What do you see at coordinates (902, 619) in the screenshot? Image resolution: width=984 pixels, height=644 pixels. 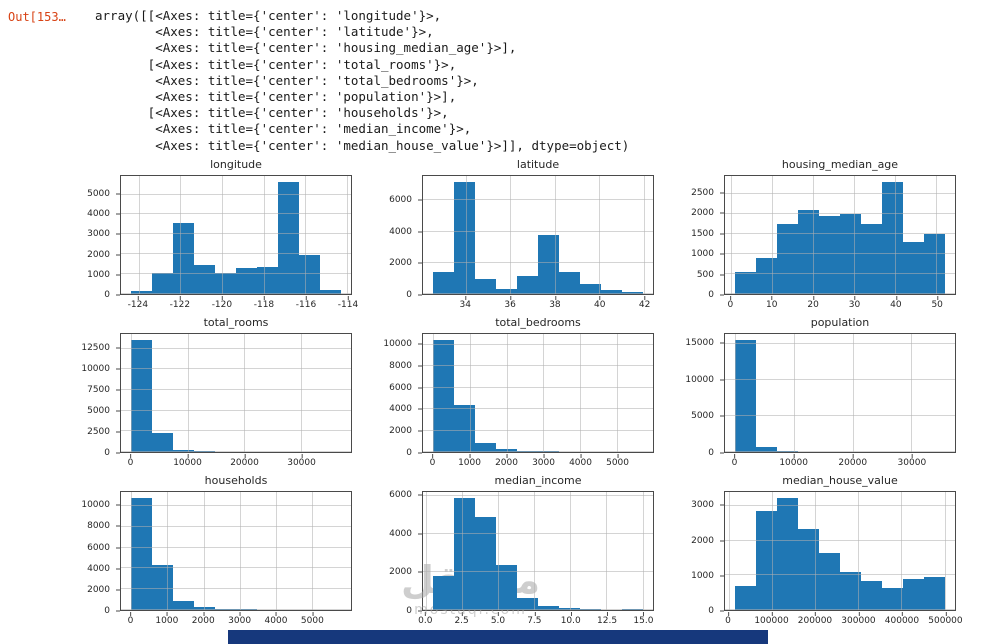 I see `x-tick-label: 400000` at bounding box center [902, 619].